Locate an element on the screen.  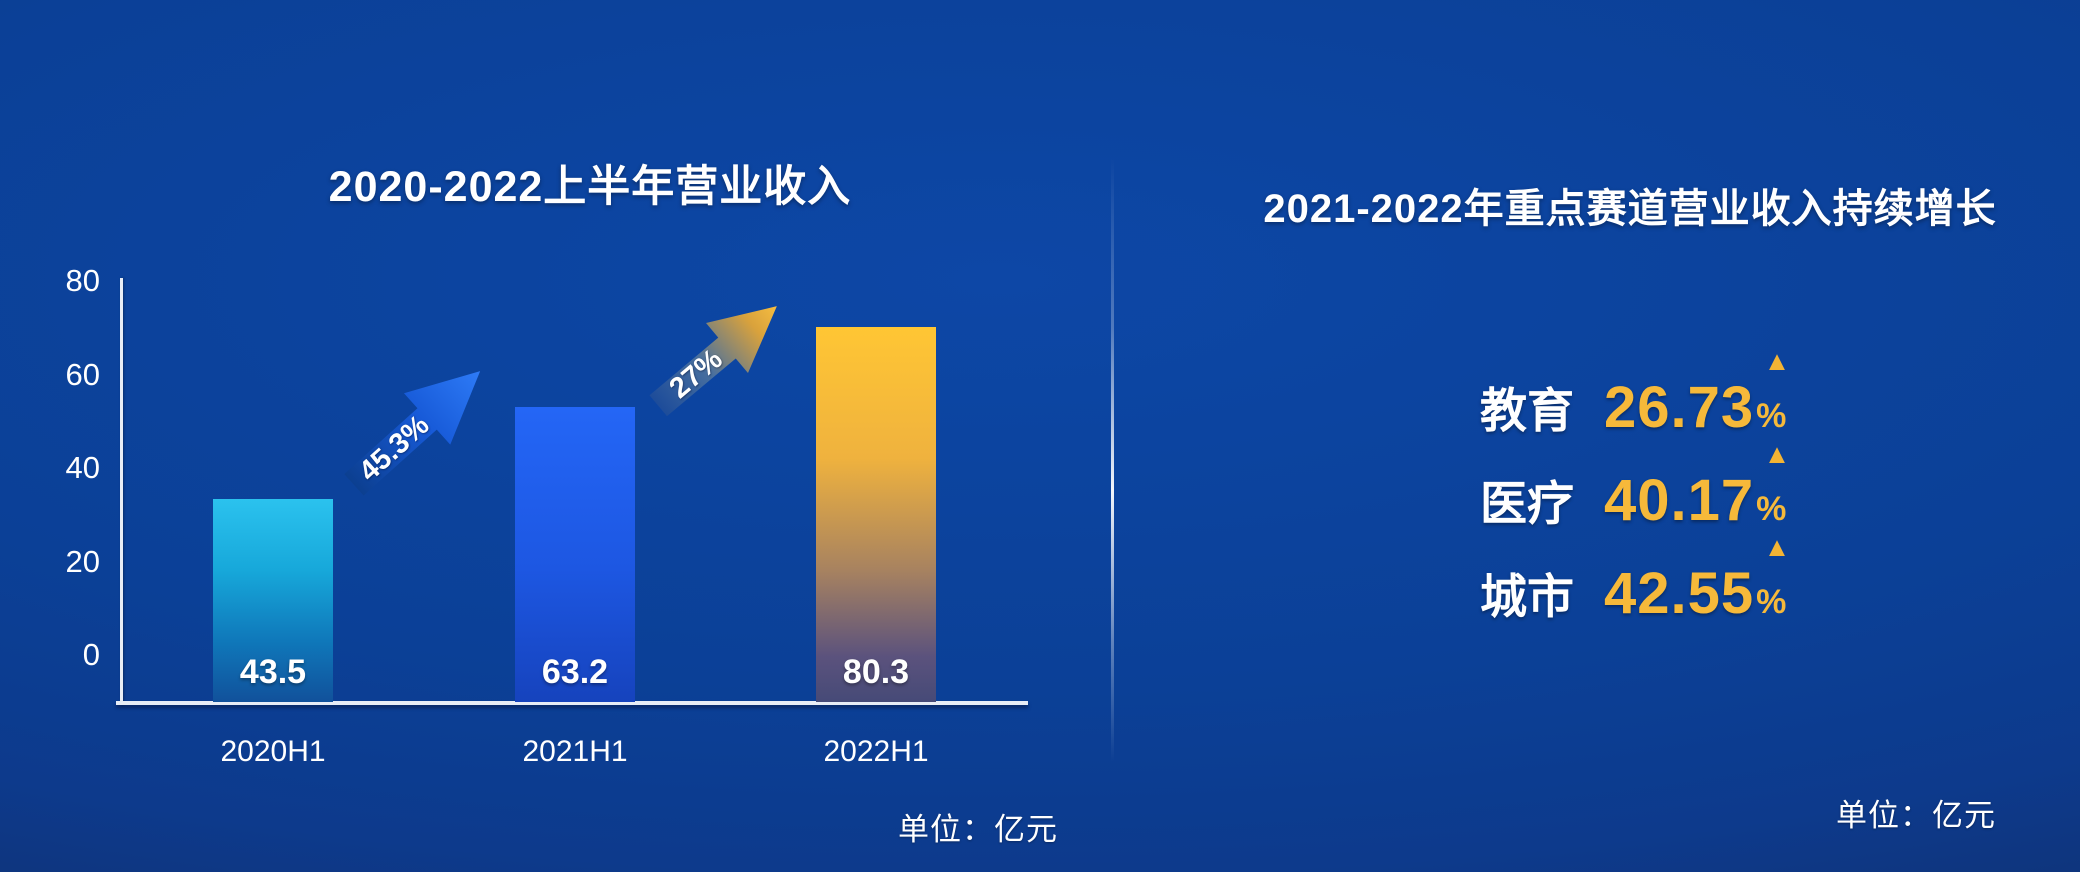
stat-value: 26.73 is located at coordinates (1679, 407).